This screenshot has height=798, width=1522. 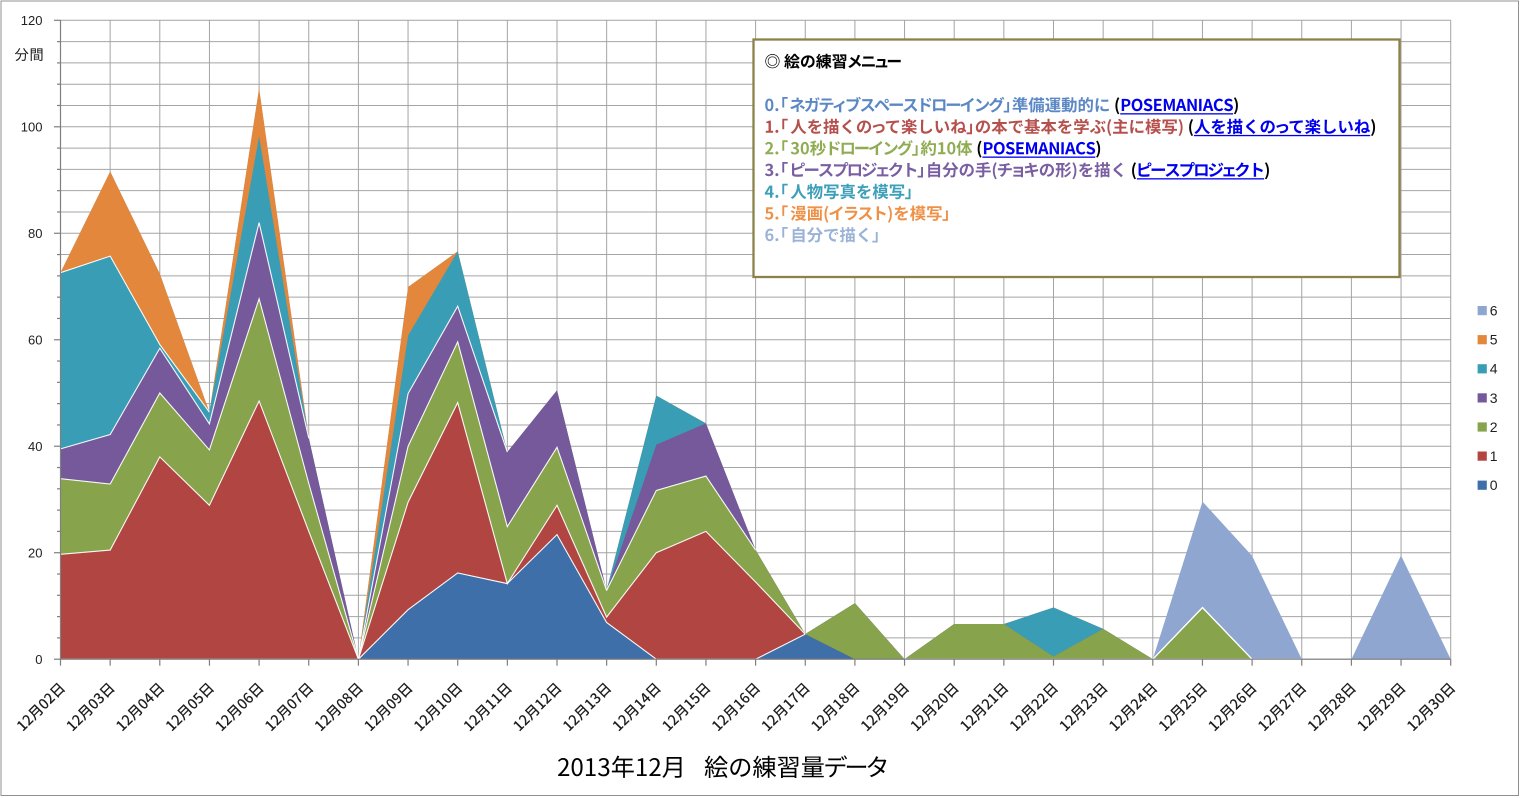 I want to click on svg-text: 4, so click(x=1494, y=369).